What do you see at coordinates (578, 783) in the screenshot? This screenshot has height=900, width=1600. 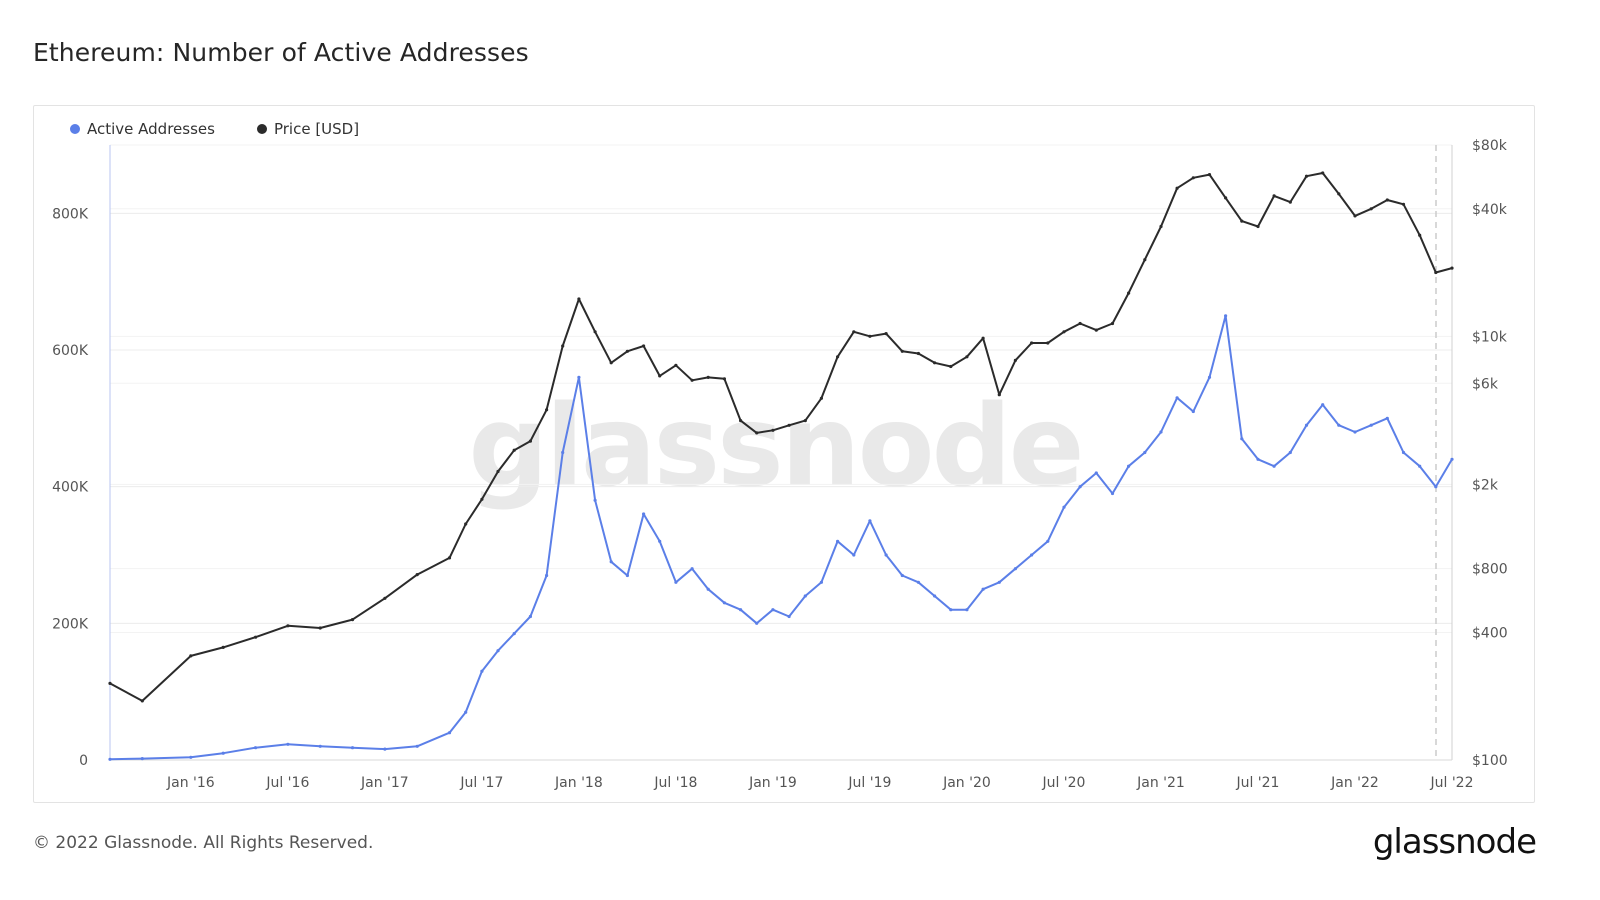 I see `x-tick-label-4: Jan '18` at bounding box center [578, 783].